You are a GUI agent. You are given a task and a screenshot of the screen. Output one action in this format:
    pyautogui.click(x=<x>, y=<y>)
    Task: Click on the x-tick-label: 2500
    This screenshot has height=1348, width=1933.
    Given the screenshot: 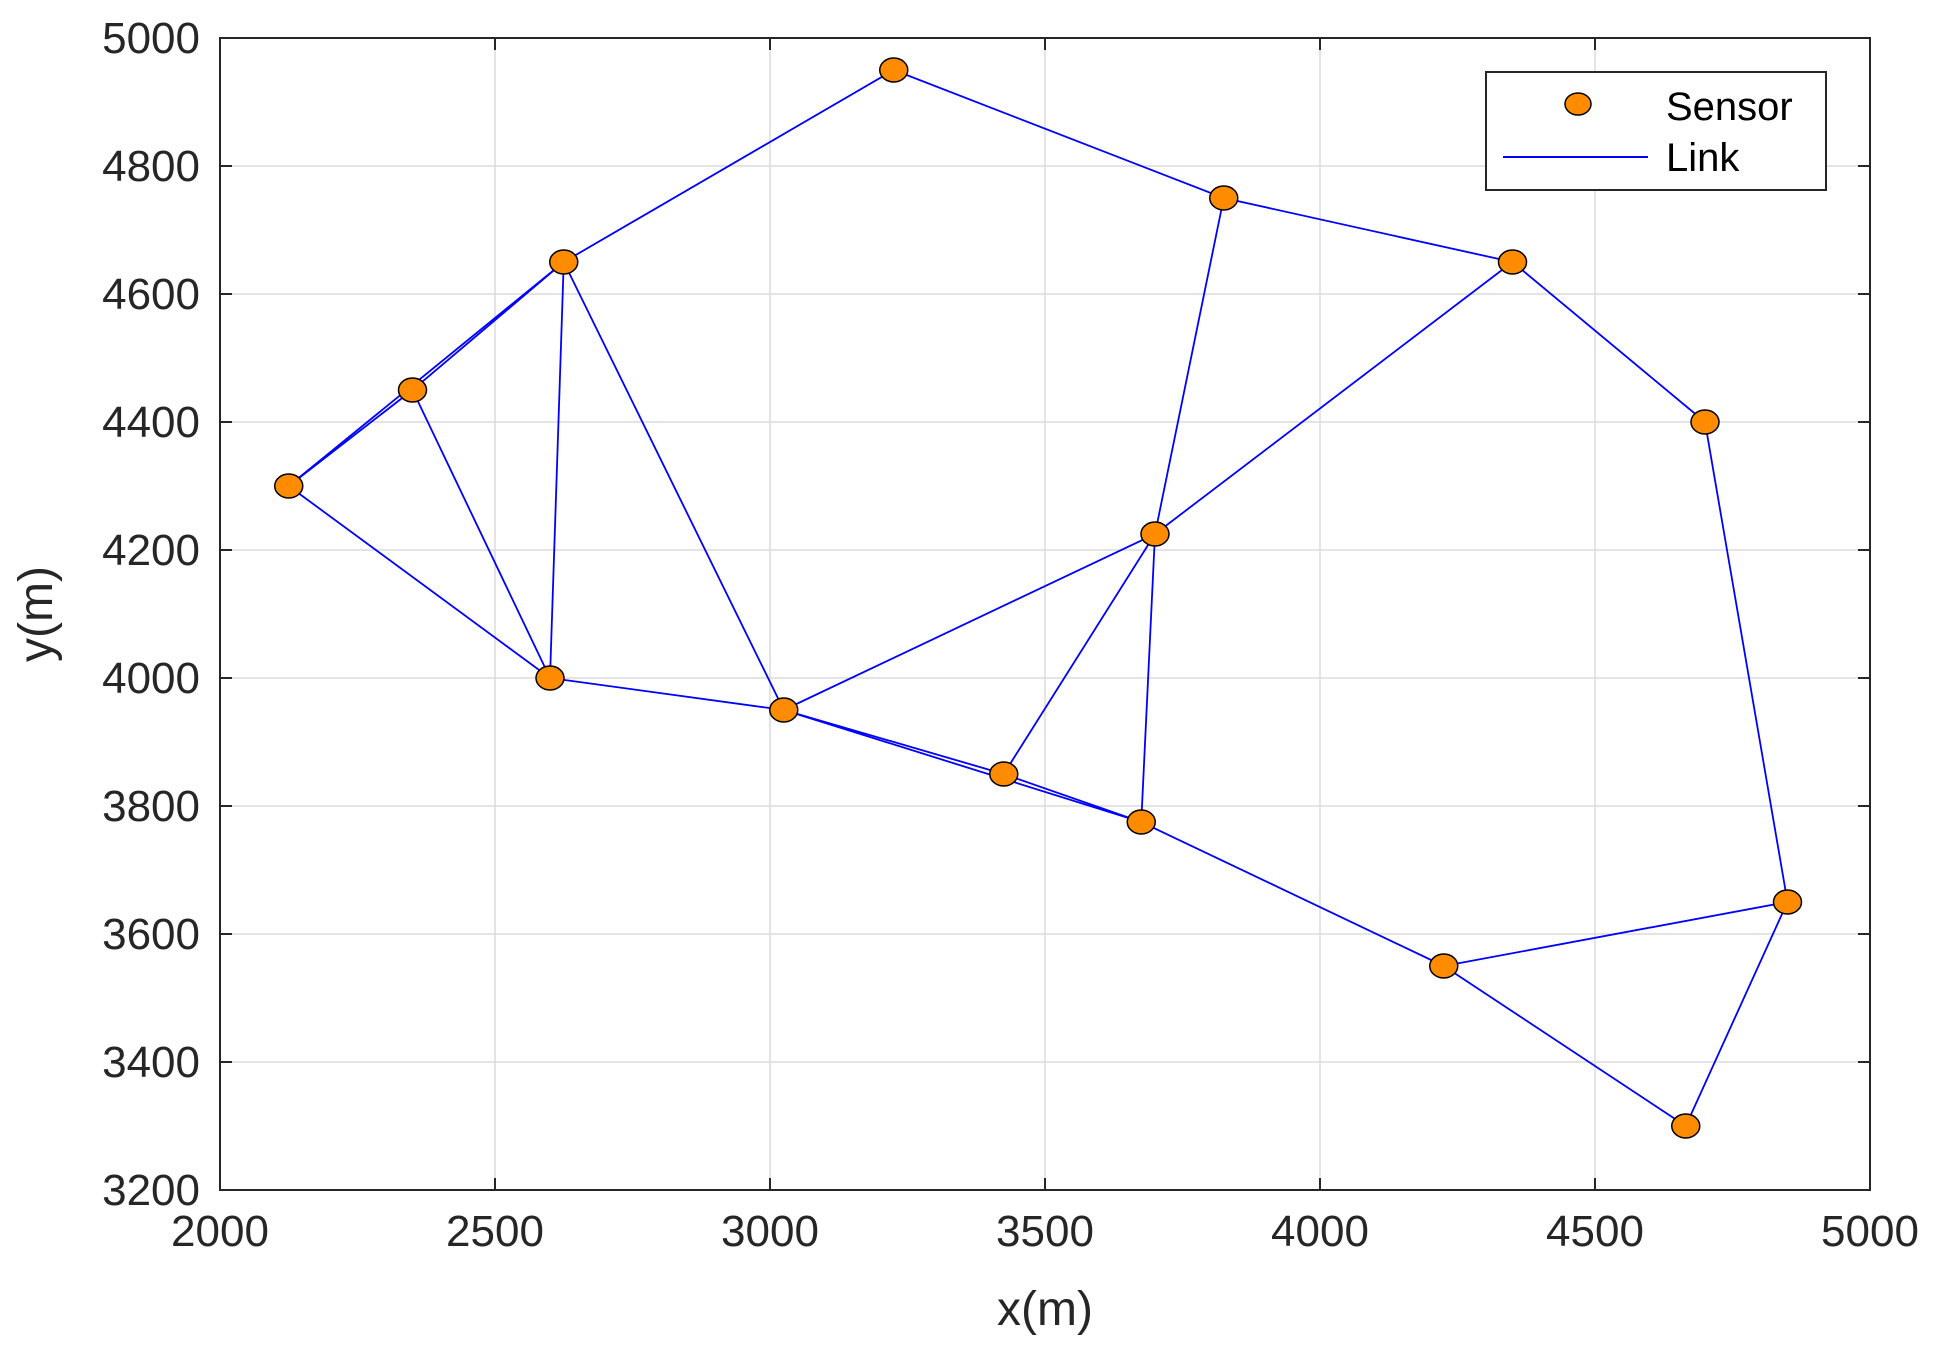 What is the action you would take?
    pyautogui.click(x=495, y=1231)
    